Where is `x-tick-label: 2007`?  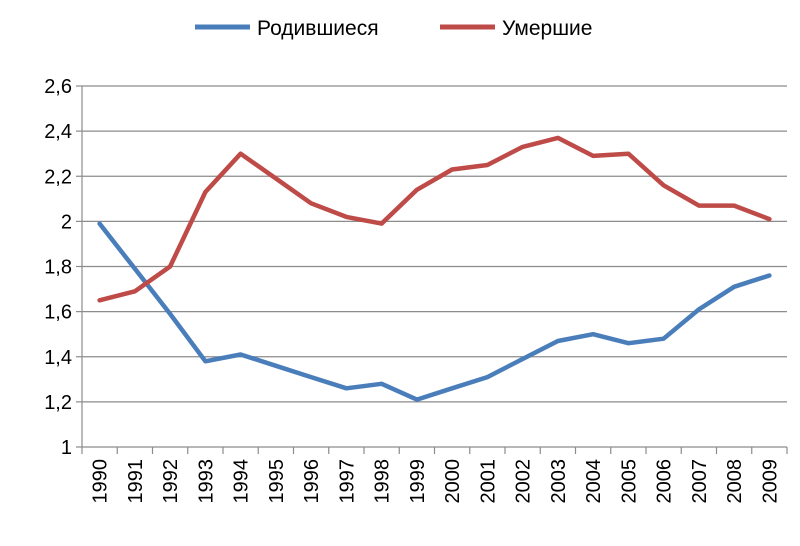 x-tick-label: 2007 is located at coordinates (700, 481).